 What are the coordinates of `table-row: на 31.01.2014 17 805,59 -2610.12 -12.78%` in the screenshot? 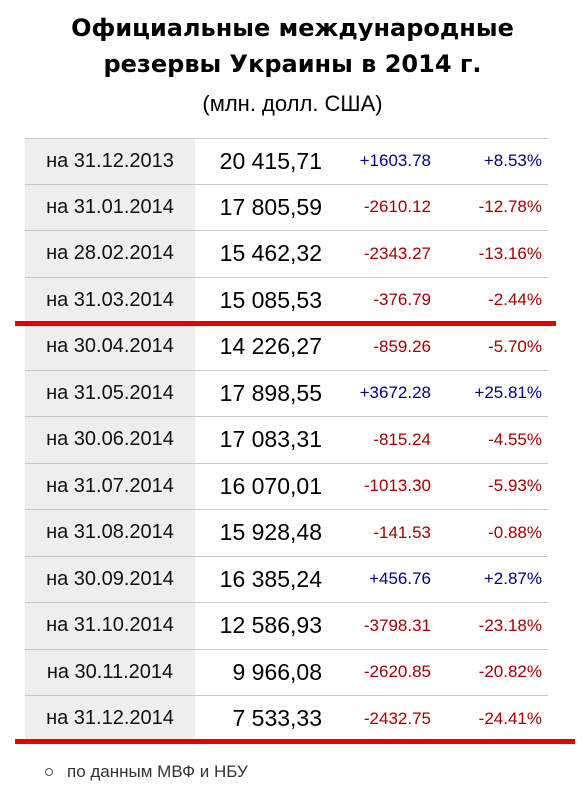 It's located at (286, 207).